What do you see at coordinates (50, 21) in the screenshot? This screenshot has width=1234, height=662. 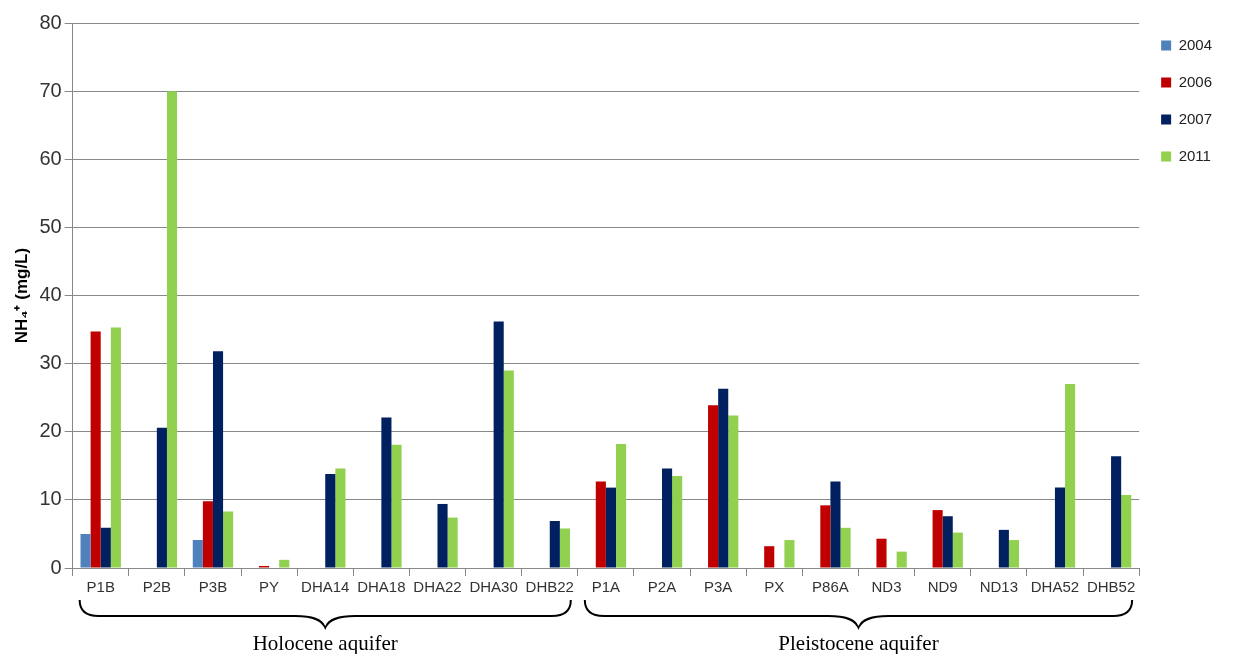 I see `y-tick-label: 80` at bounding box center [50, 21].